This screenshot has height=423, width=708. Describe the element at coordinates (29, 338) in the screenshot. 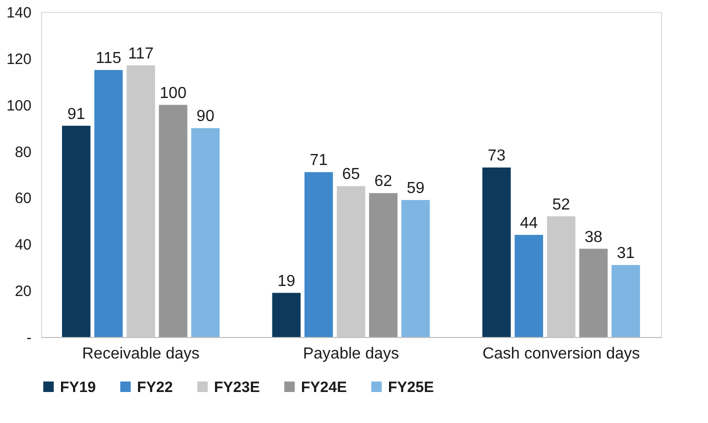

I see `y-tick-label: -` at that location.